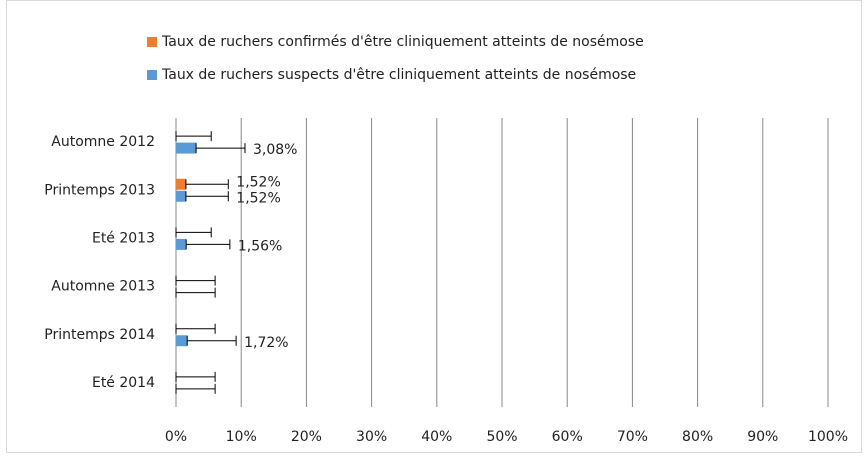 This screenshot has width=868, height=458. Describe the element at coordinates (103, 287) in the screenshot. I see `y-tick-label: Automne 2013` at that location.